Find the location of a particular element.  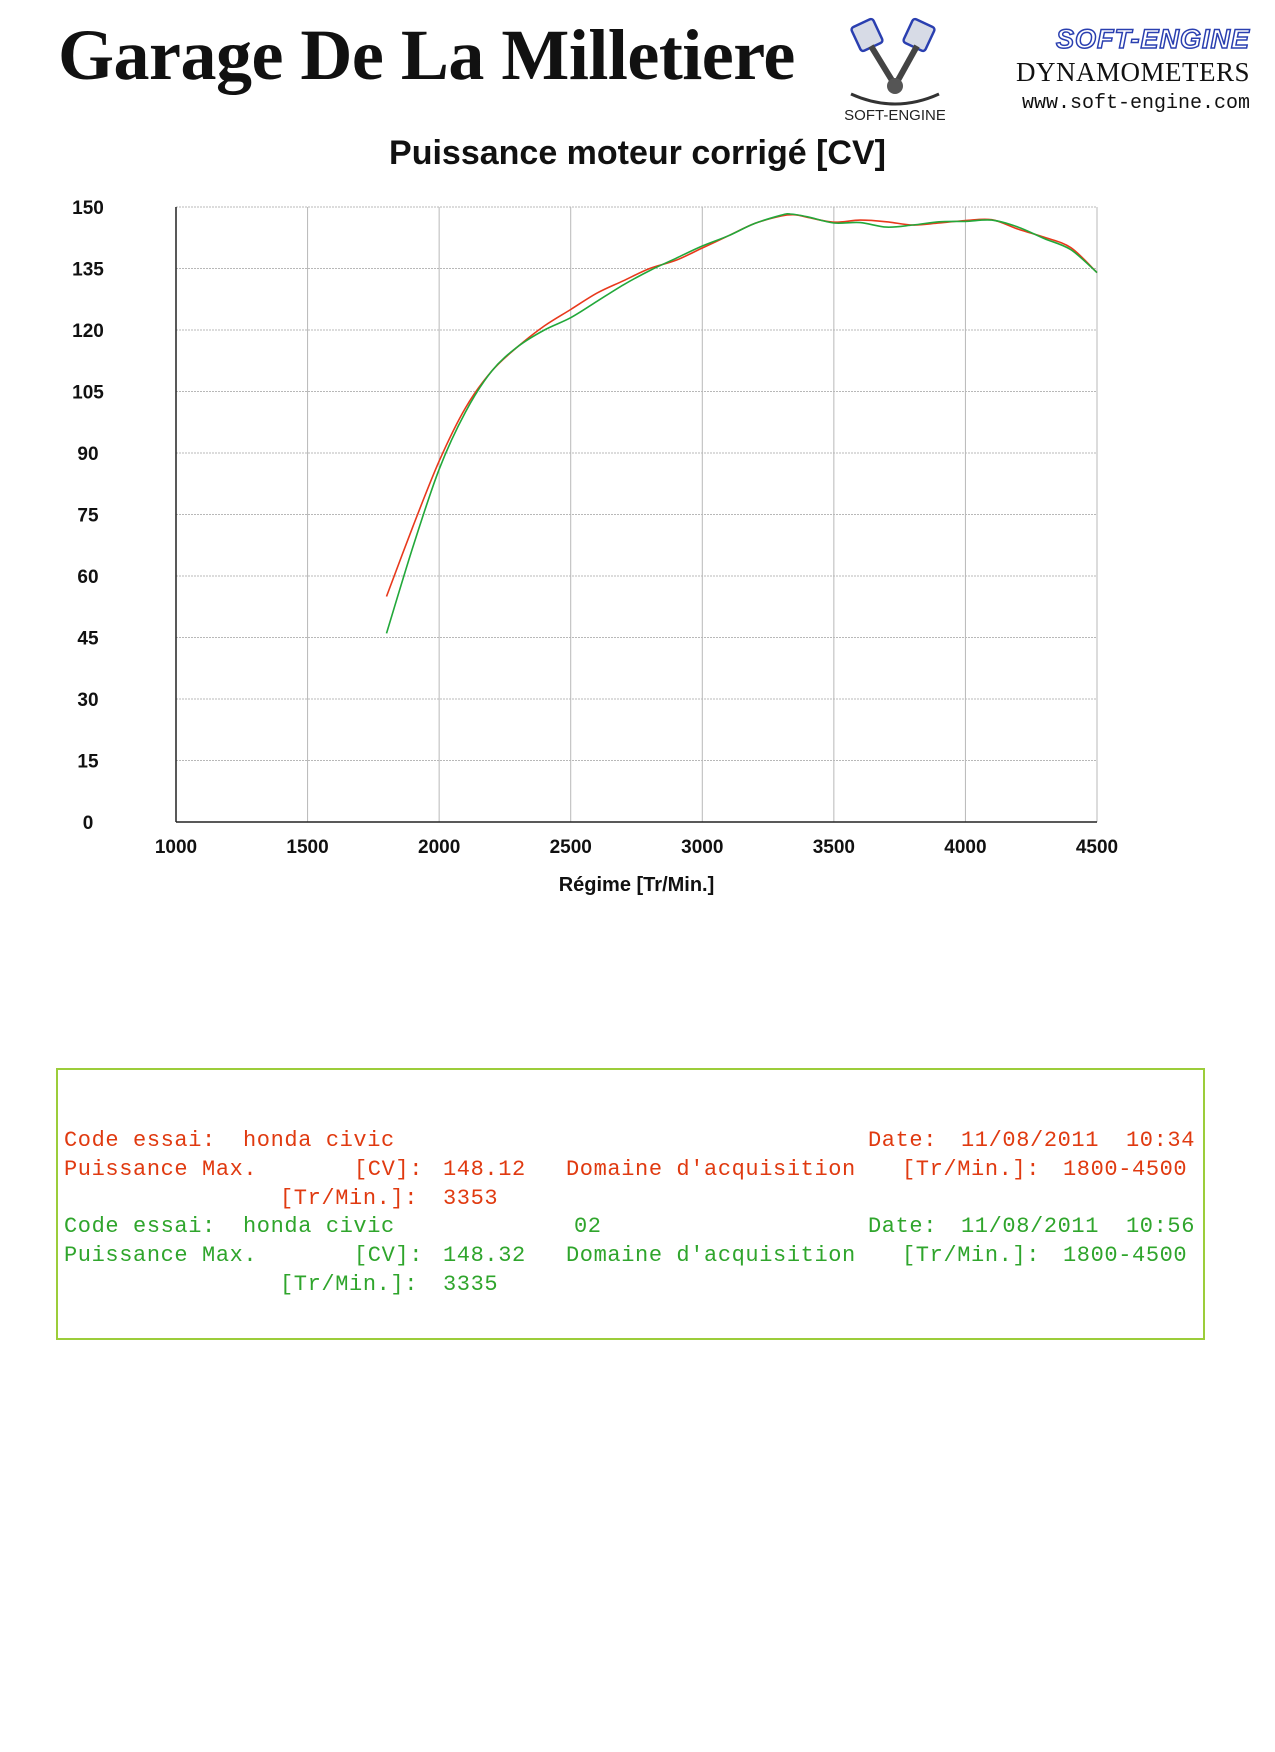

logo-text: SOFT-ENGINE is located at coordinates (895, 115).